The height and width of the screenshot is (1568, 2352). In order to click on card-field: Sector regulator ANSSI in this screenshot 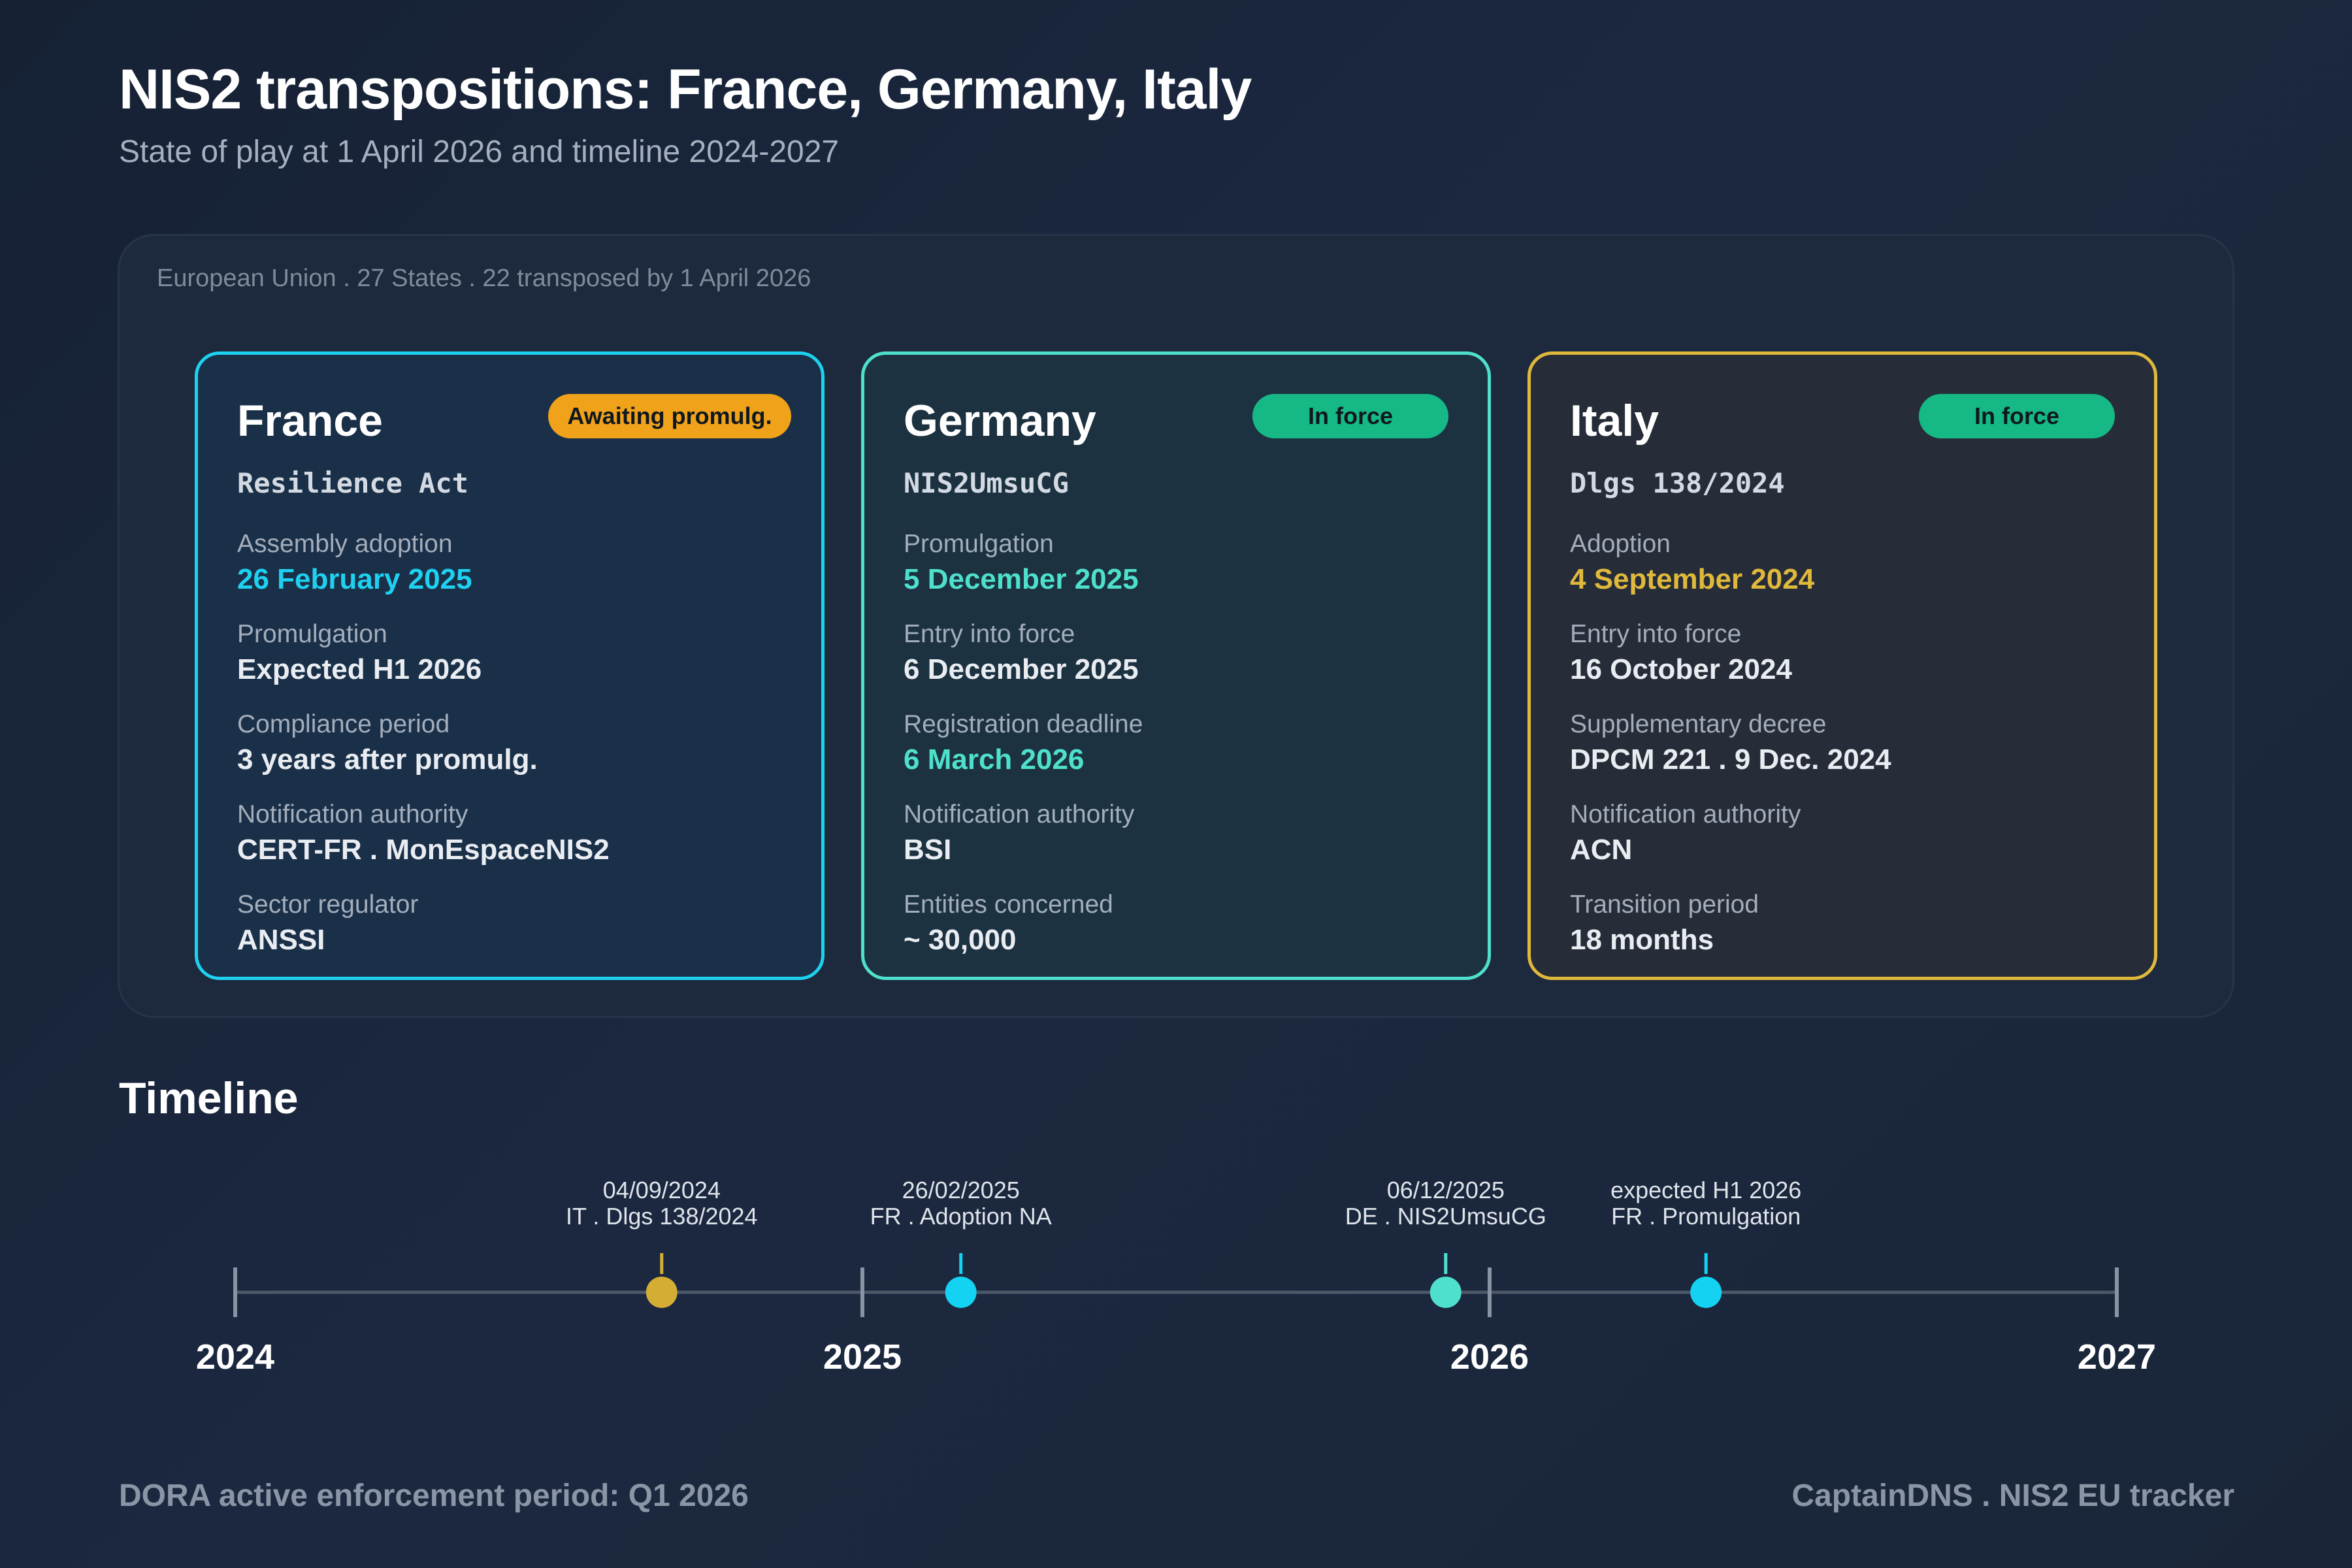, I will do `click(518, 923)`.